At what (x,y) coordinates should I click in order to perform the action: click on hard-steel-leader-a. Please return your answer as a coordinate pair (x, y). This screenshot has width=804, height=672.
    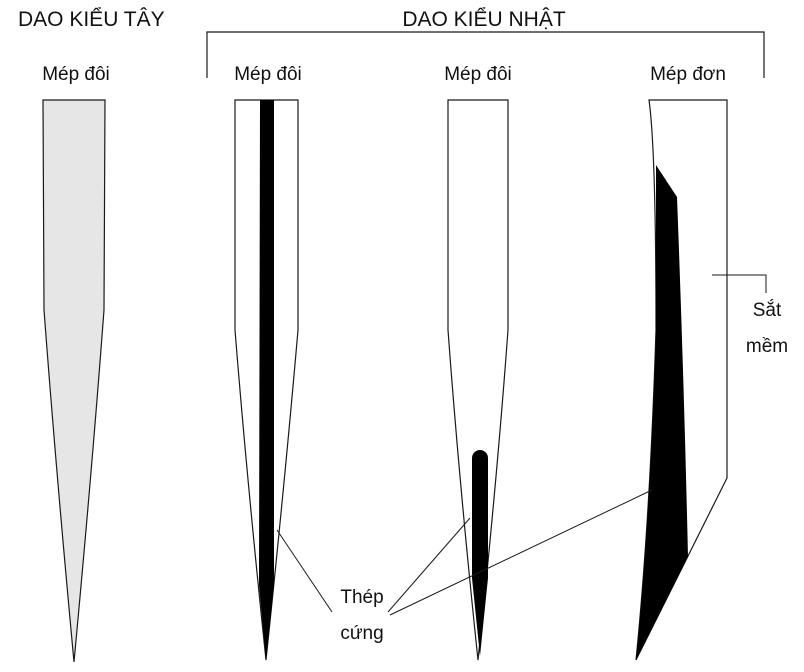
    Looking at the image, I should click on (304, 571).